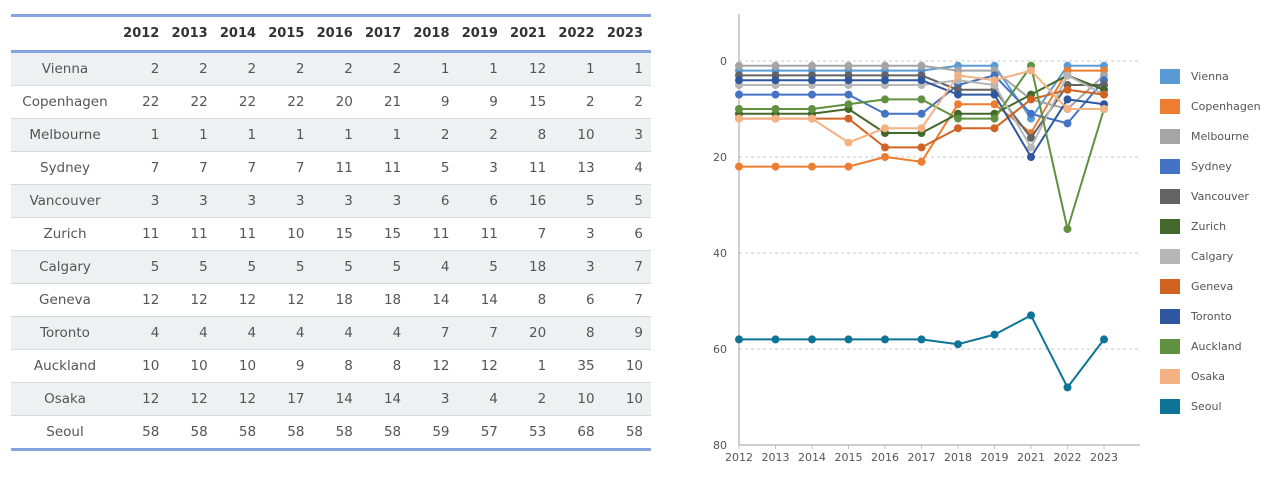  Describe the element at coordinates (586, 432) in the screenshot. I see `row-value: 68` at that location.